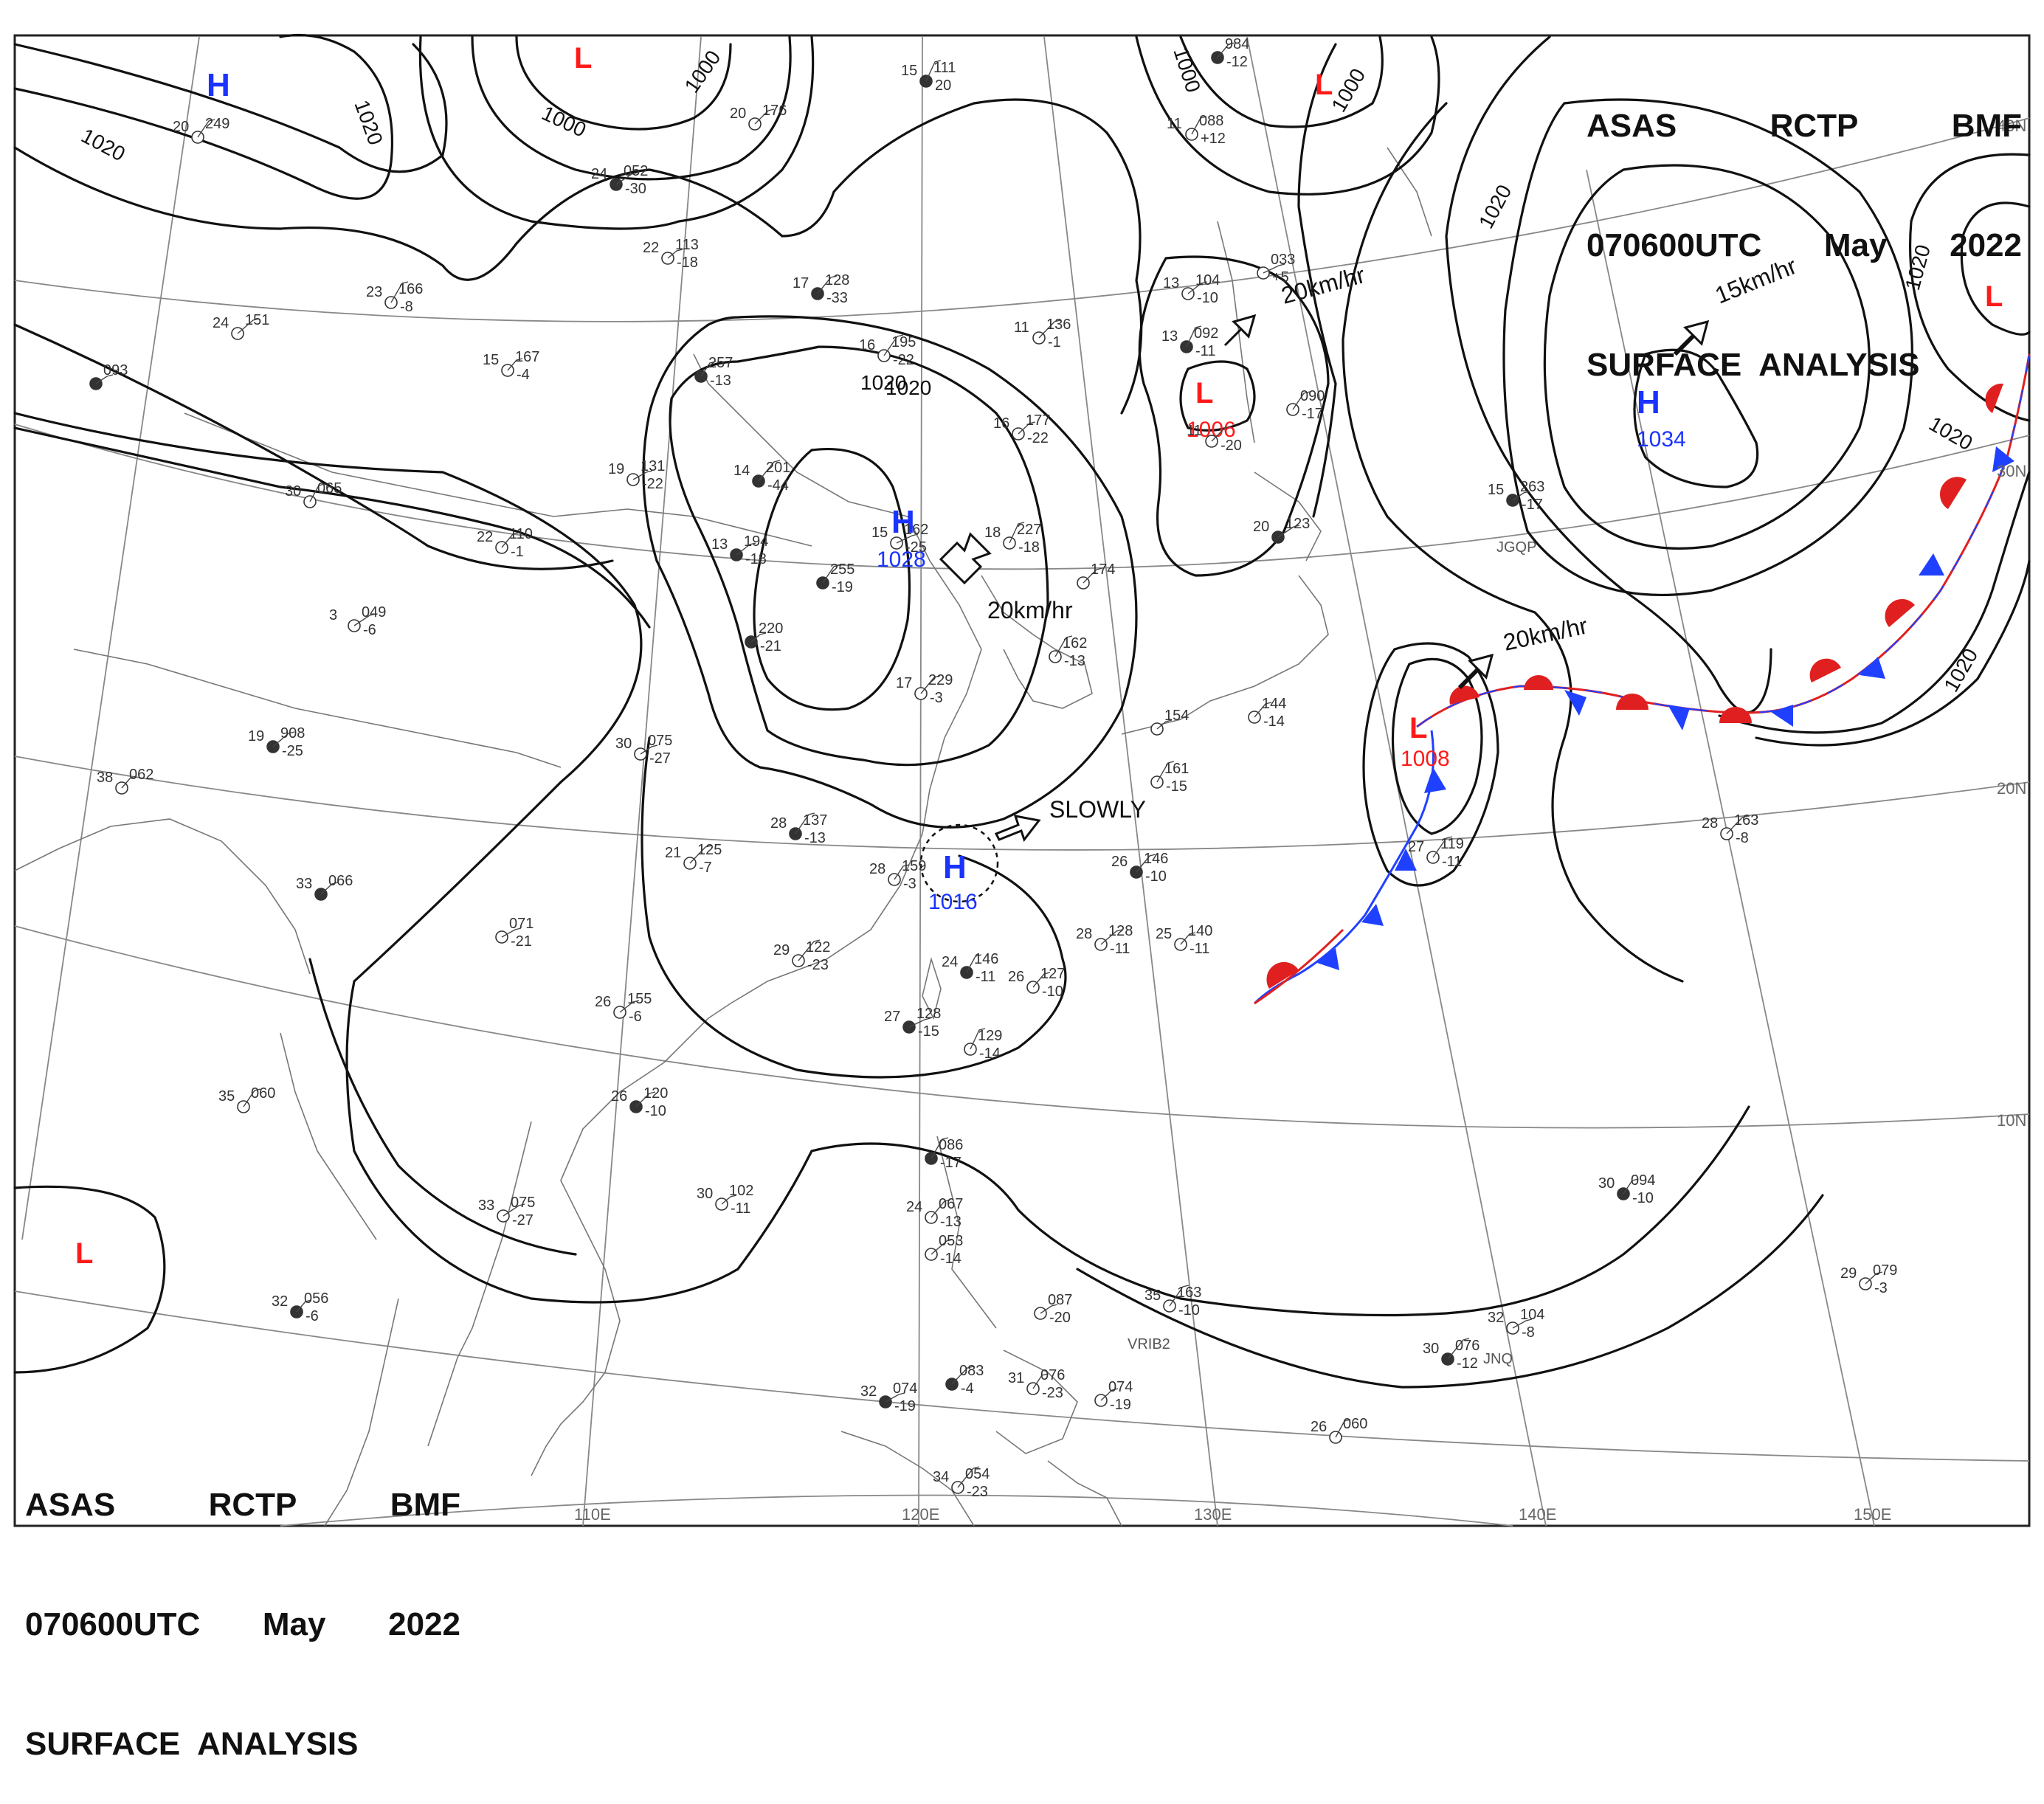  What do you see at coordinates (815, 820) in the screenshot?
I see `station-pressure: 137` at bounding box center [815, 820].